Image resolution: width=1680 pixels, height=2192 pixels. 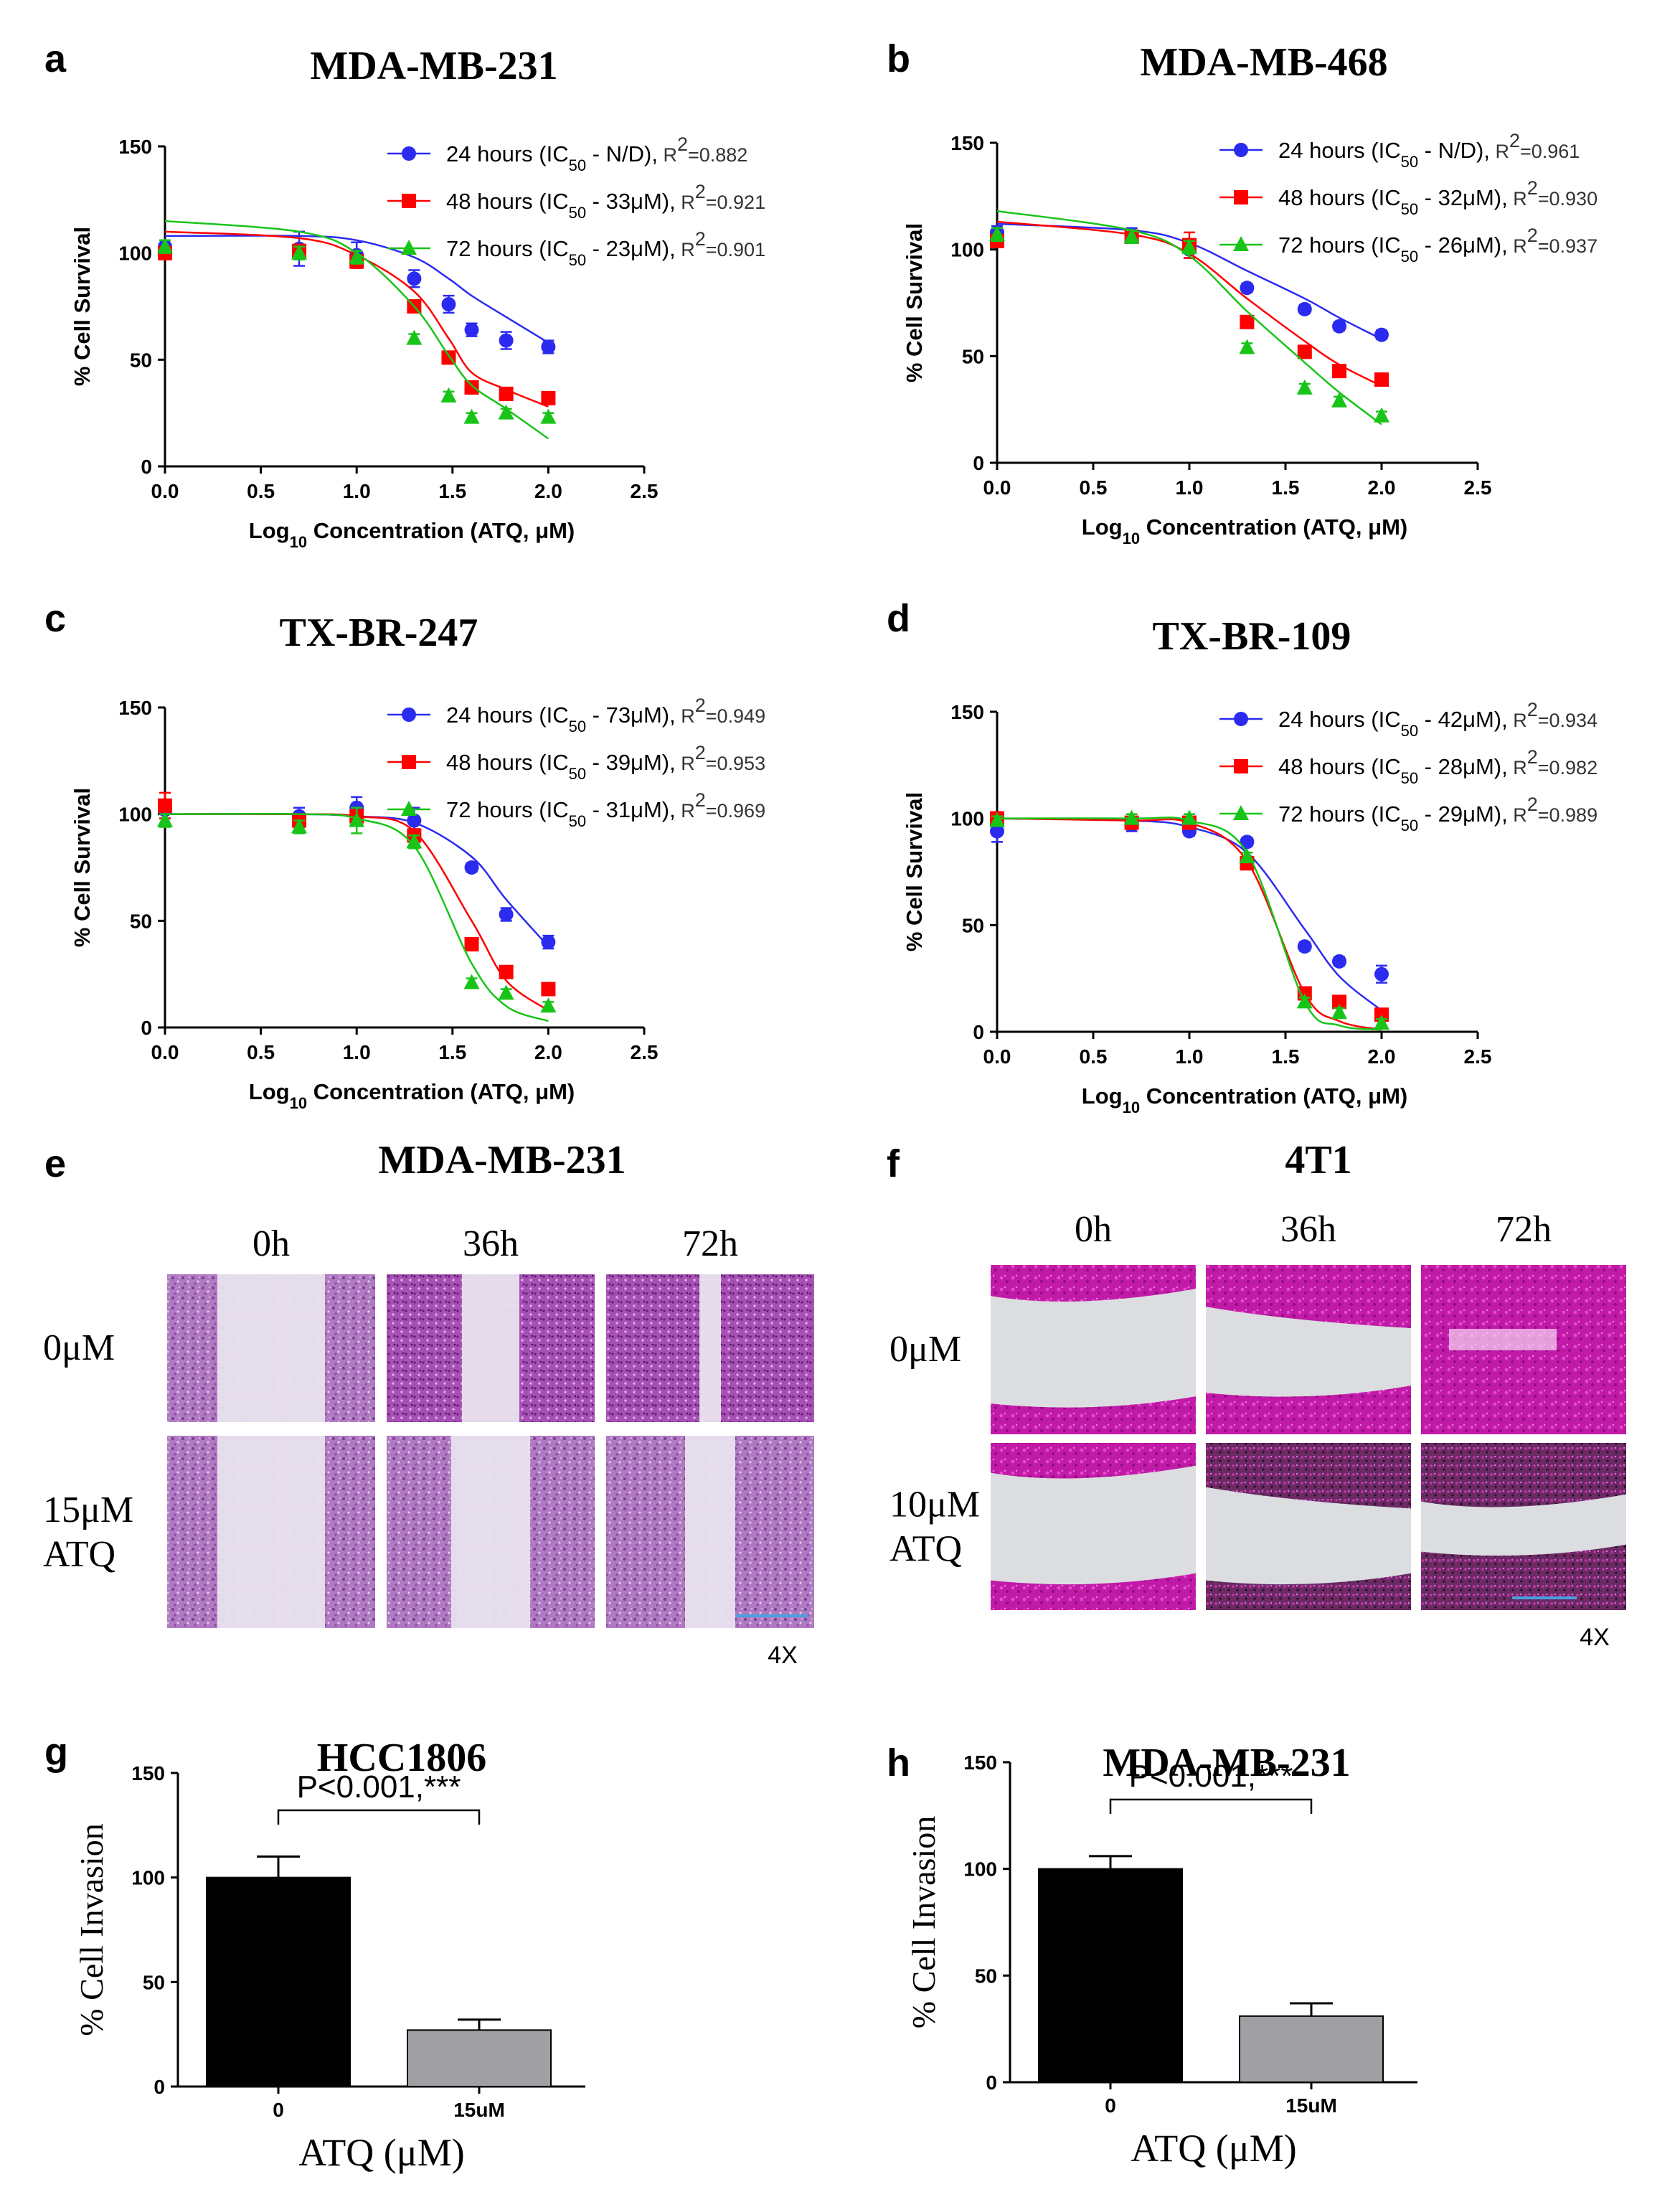 What do you see at coordinates (1408, 719) in the screenshot?
I see `legend-entry: 24 hours (IC50 - 42μM), R2=0.934` at bounding box center [1408, 719].